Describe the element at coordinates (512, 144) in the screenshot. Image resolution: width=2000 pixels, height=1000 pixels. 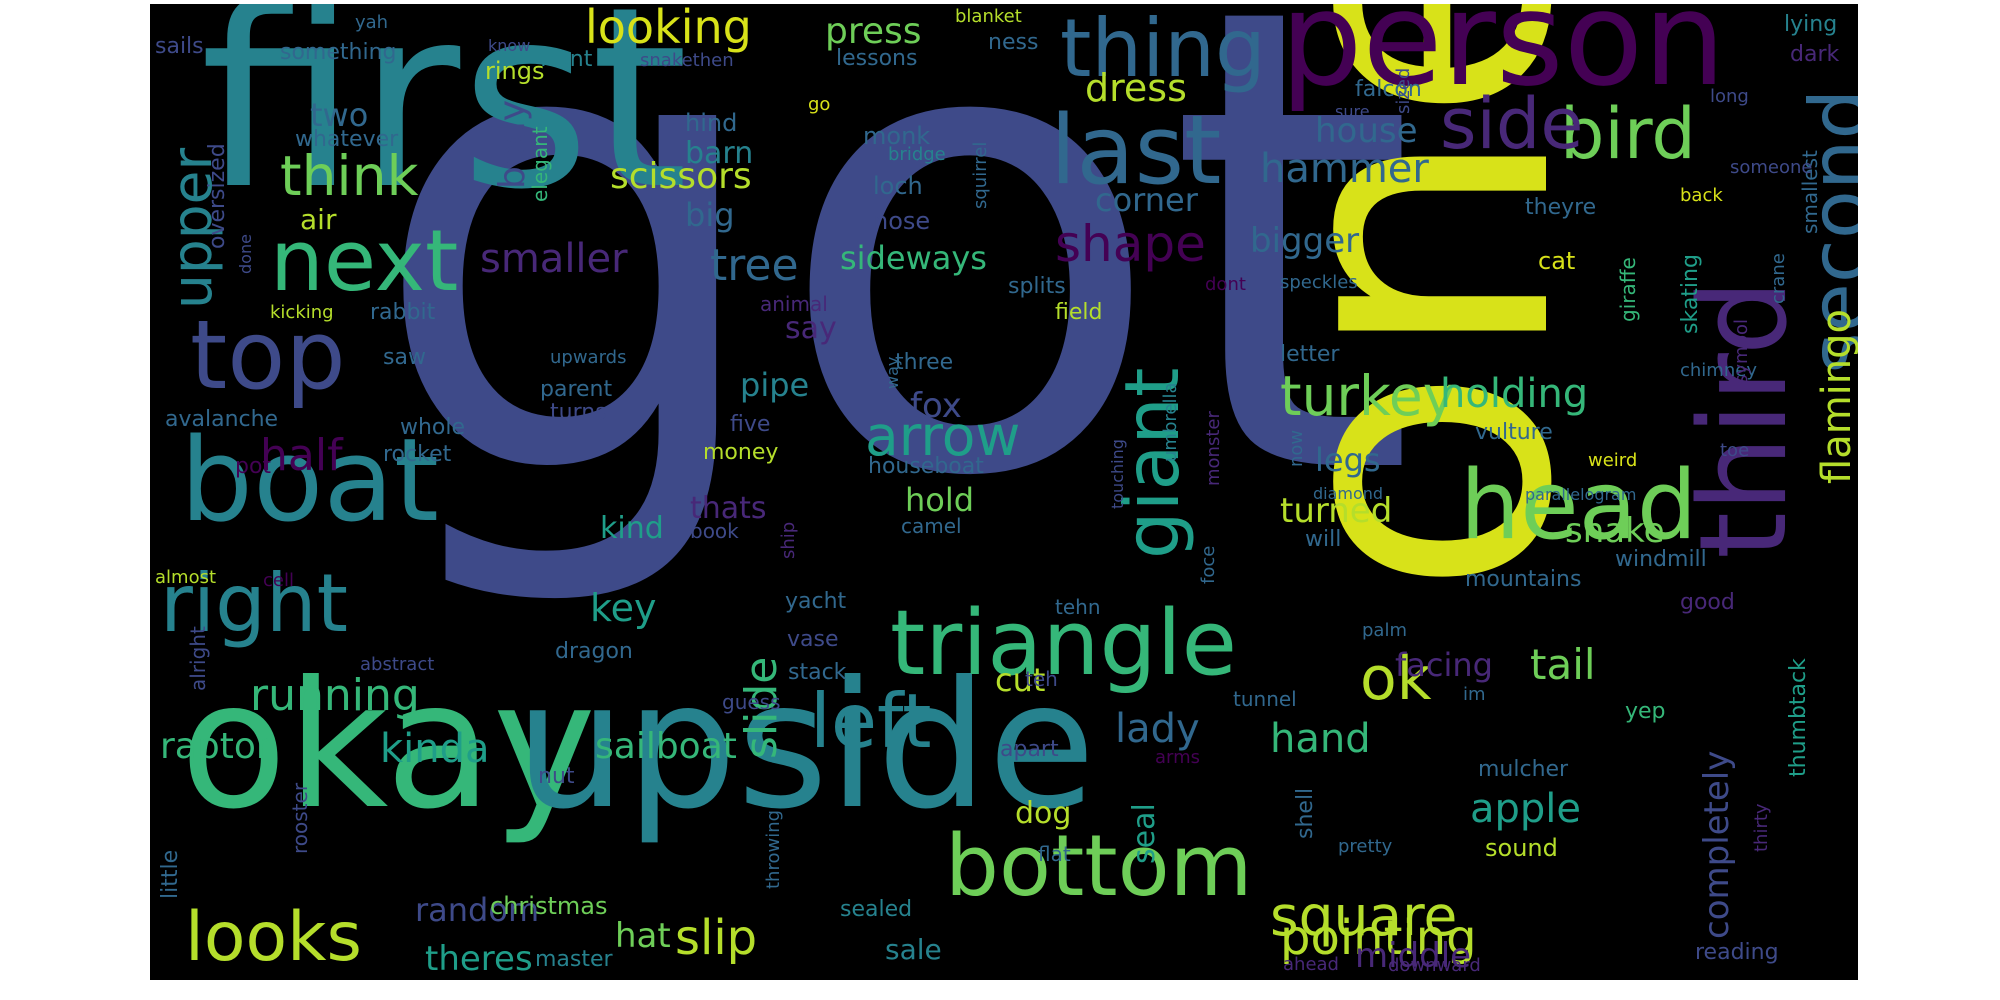
I see `word-body: body` at that location.